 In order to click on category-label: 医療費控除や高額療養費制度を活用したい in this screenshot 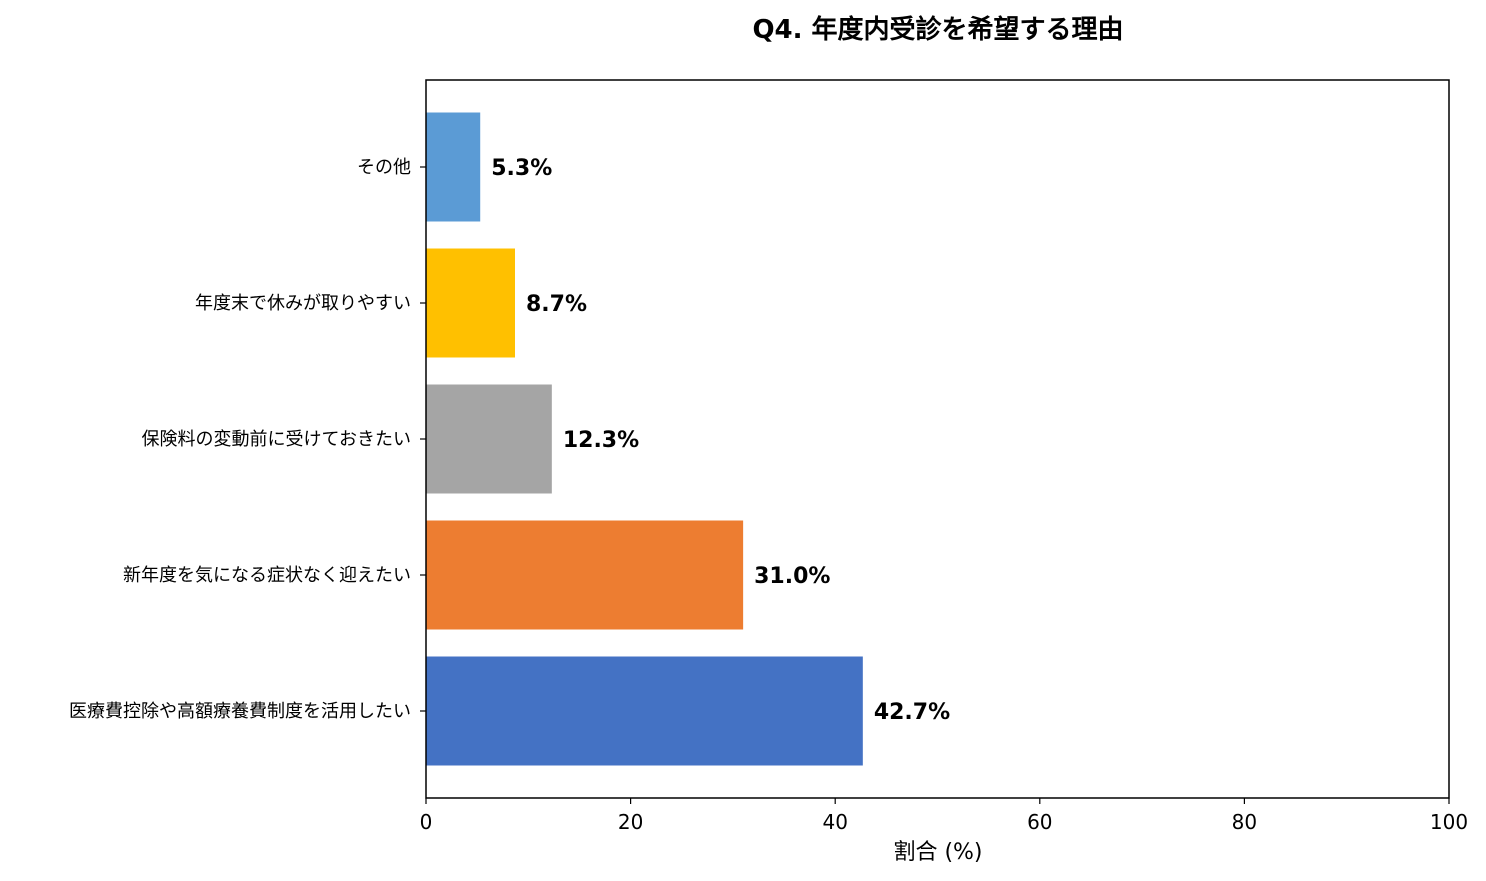, I will do `click(240, 711)`.